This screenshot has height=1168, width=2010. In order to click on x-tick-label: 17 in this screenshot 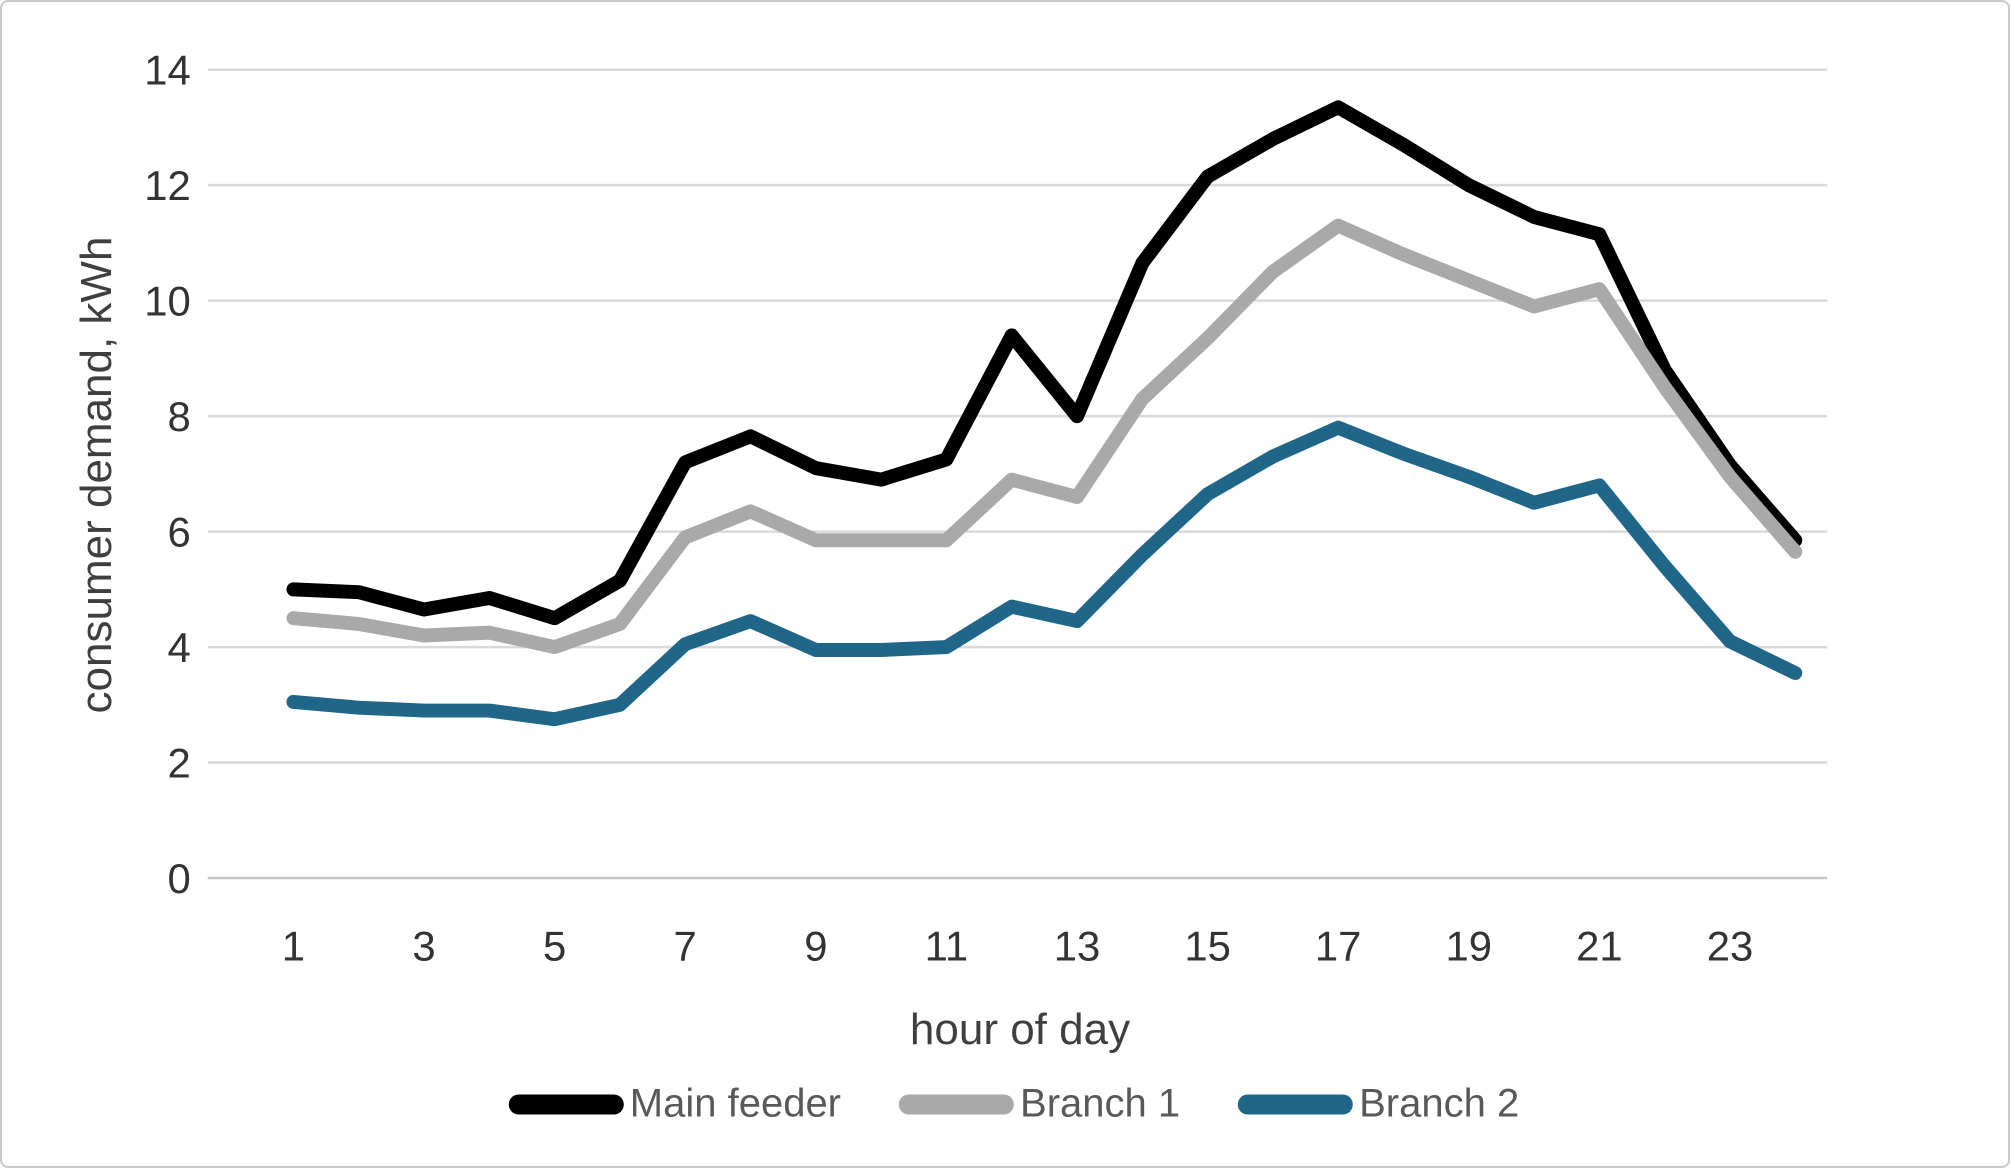, I will do `click(1338, 946)`.